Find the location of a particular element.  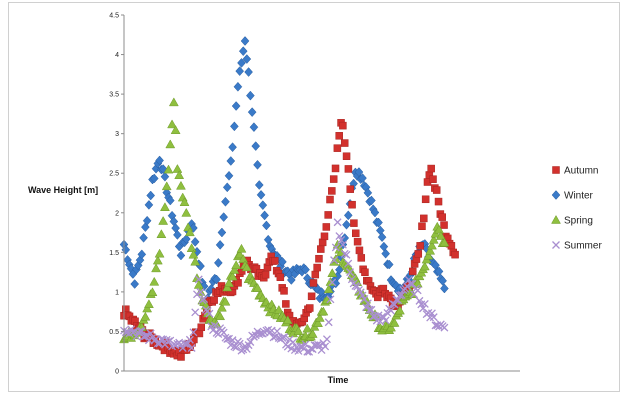

y-axis-title: Wave Height [m] is located at coordinates (63, 190).